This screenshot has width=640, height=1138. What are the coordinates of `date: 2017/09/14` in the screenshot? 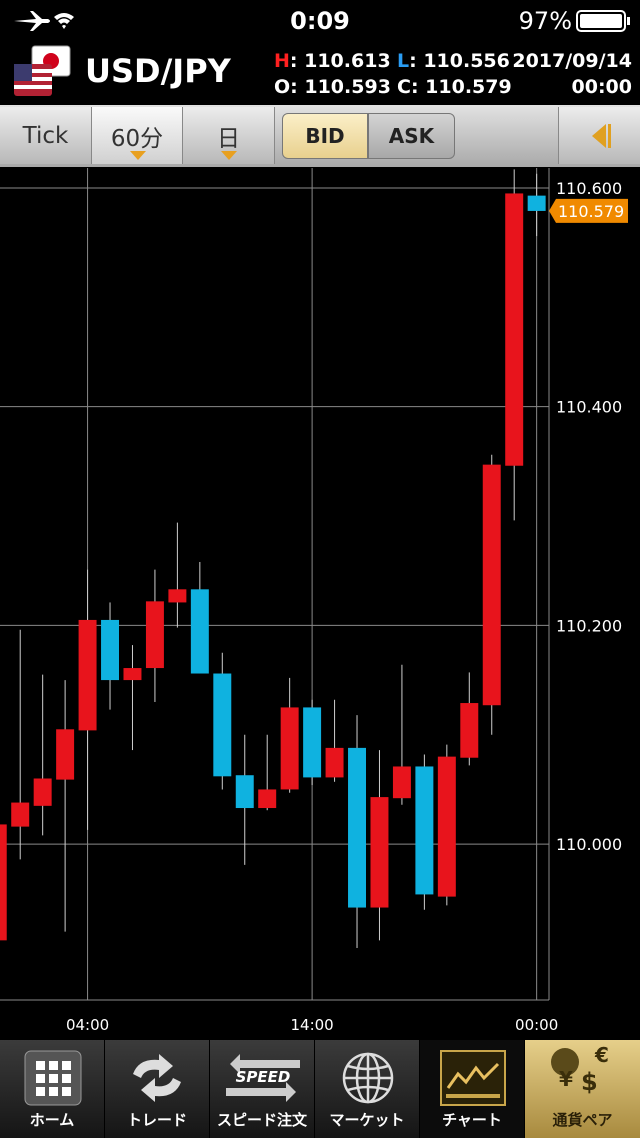 It's located at (572, 61).